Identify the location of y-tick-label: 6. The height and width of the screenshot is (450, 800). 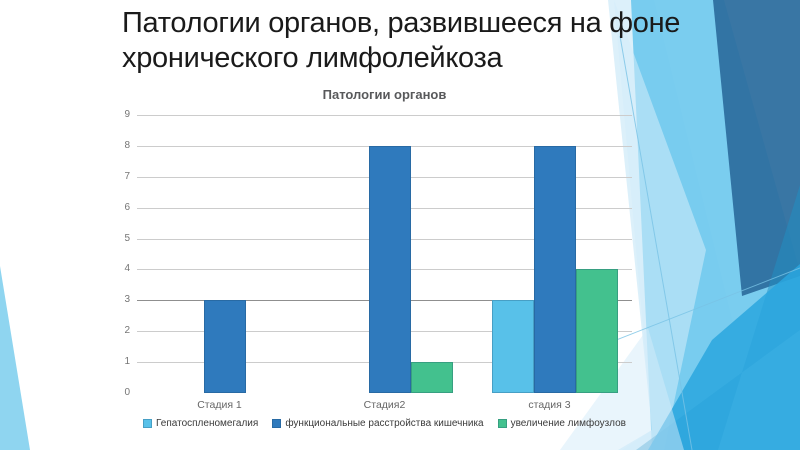
(127, 207).